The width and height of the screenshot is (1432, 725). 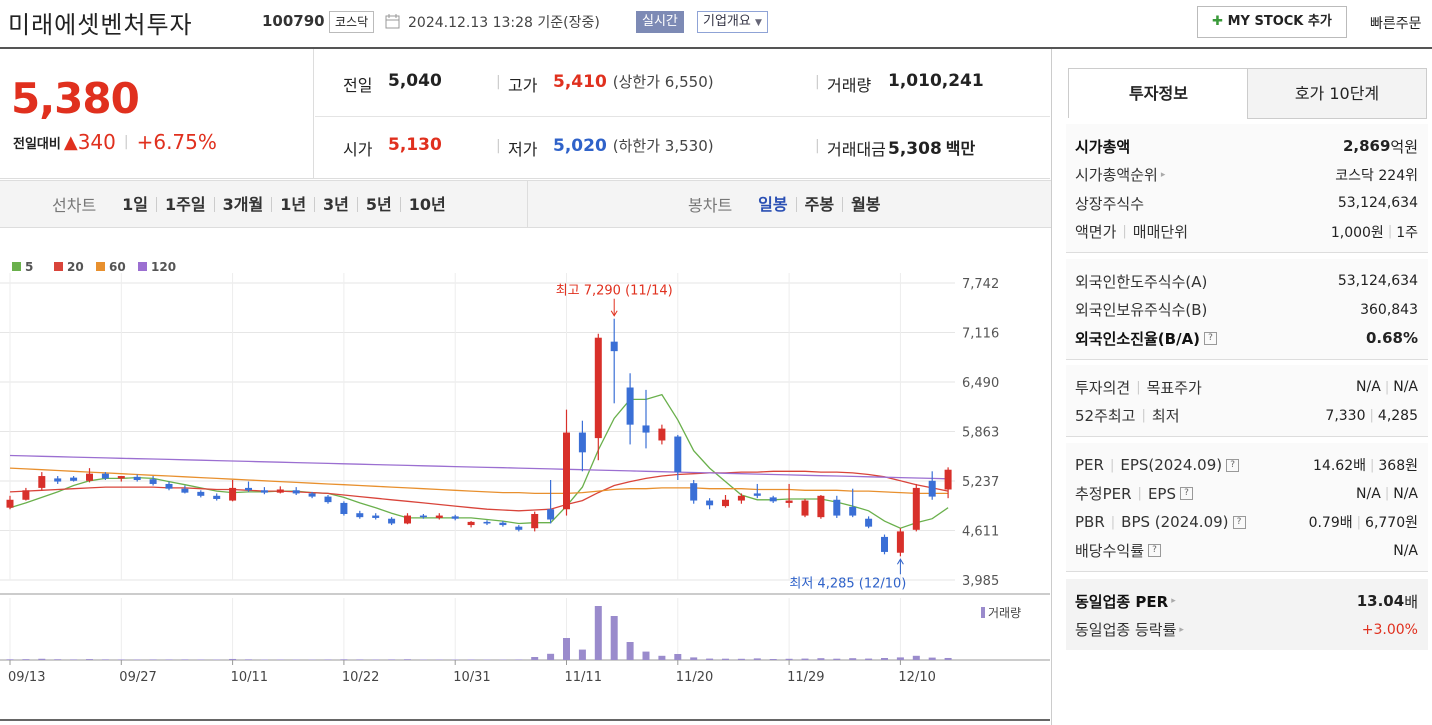 What do you see at coordinates (1337, 93) in the screenshot?
I see `sidebar-tab: 호가 10단계` at bounding box center [1337, 93].